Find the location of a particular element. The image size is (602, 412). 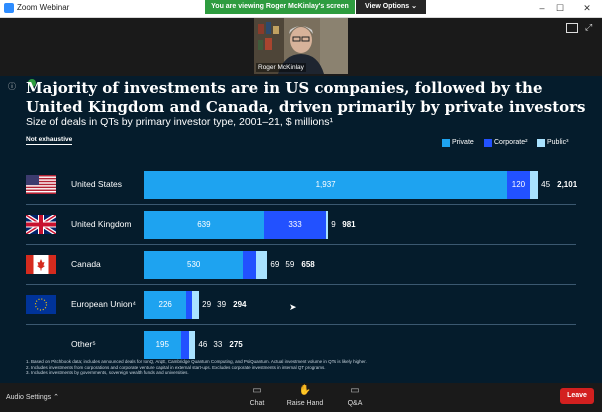

bar-value-label: 639 is located at coordinates (204, 224).